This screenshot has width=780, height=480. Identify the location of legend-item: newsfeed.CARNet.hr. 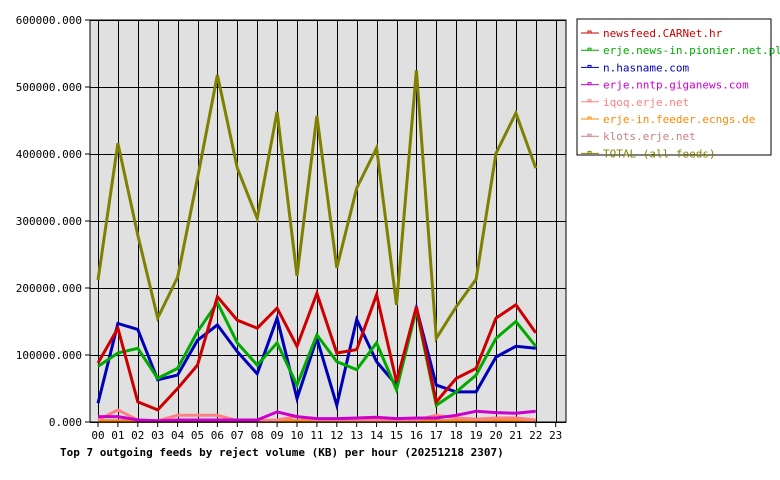
(652, 33).